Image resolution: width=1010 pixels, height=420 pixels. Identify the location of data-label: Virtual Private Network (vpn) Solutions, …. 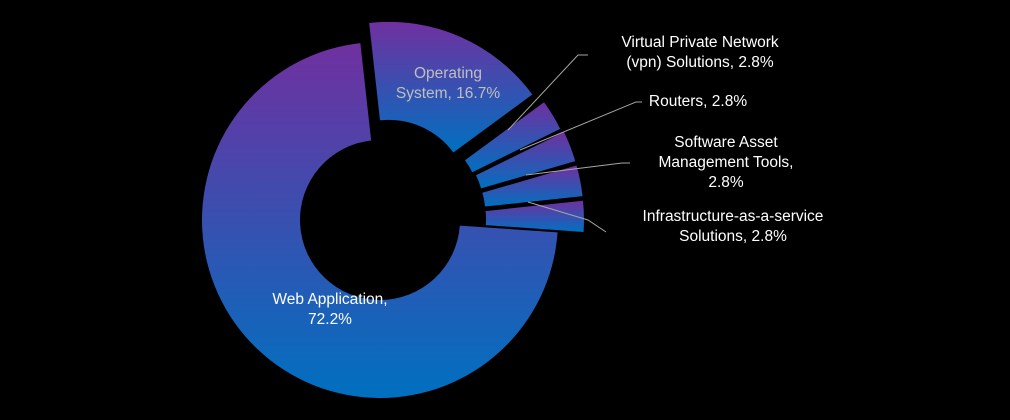
(700, 52).